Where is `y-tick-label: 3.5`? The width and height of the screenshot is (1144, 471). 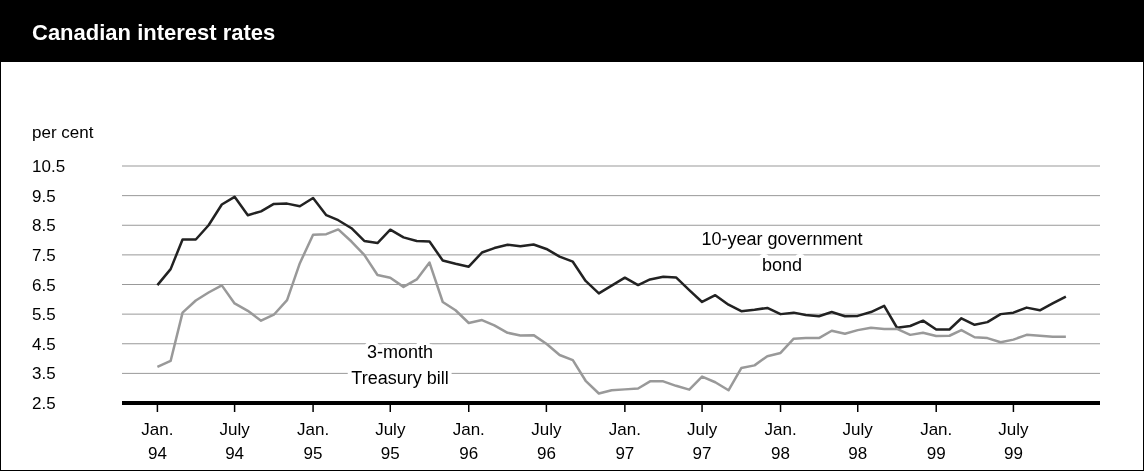
y-tick-label: 3.5 is located at coordinates (44, 374).